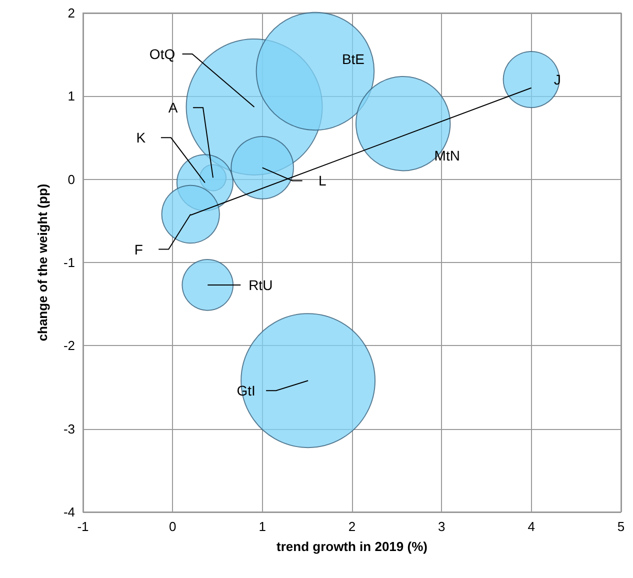  I want to click on x-tick-label: -1, so click(83, 526).